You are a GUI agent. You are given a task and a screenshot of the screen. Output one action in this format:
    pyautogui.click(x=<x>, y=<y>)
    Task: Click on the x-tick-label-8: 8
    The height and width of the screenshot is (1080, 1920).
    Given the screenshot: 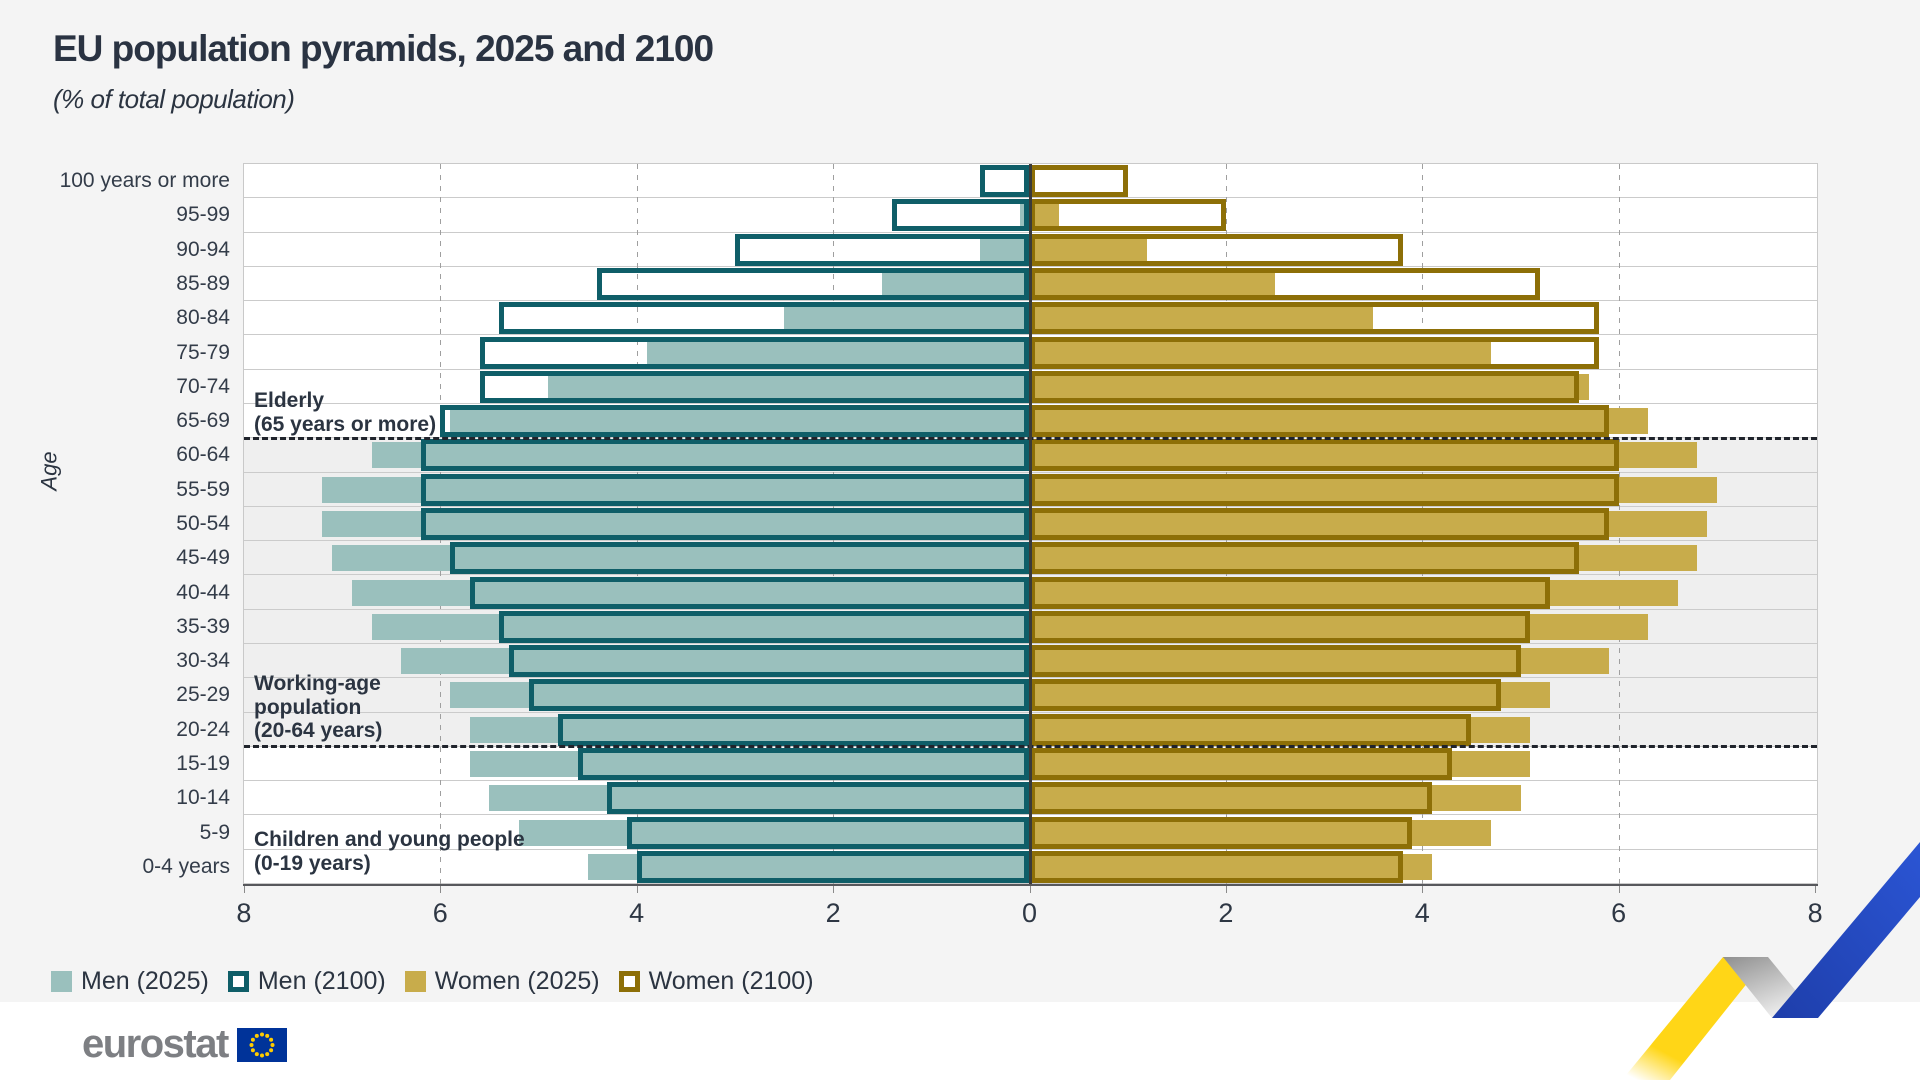 What is the action you would take?
    pyautogui.click(x=1815, y=913)
    